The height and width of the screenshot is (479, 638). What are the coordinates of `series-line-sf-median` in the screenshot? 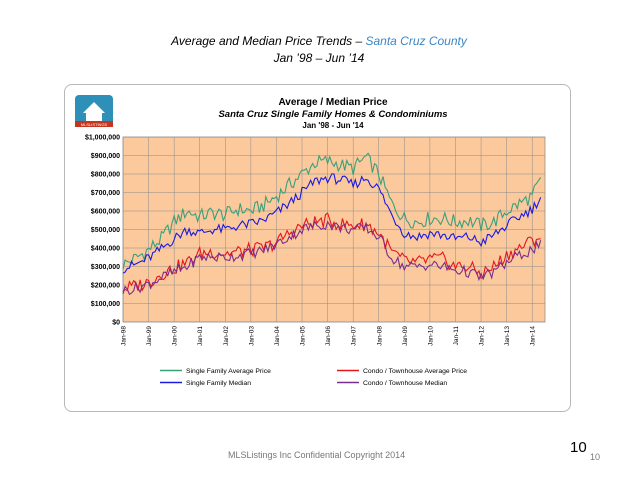 It's located at (332, 223).